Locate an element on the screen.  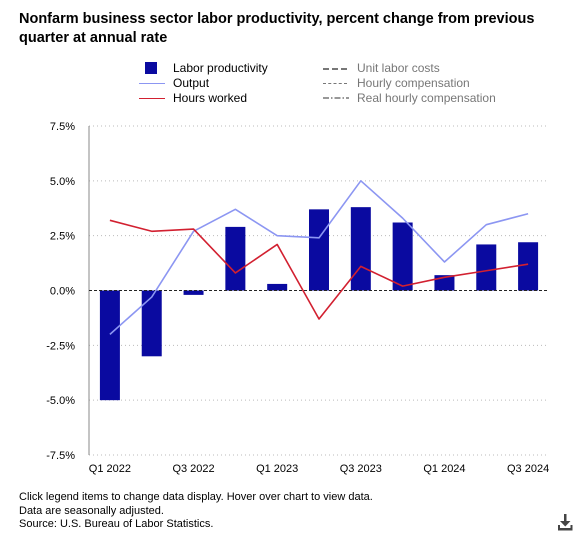
y-tick-label: -5.0% is located at coordinates (60, 401).